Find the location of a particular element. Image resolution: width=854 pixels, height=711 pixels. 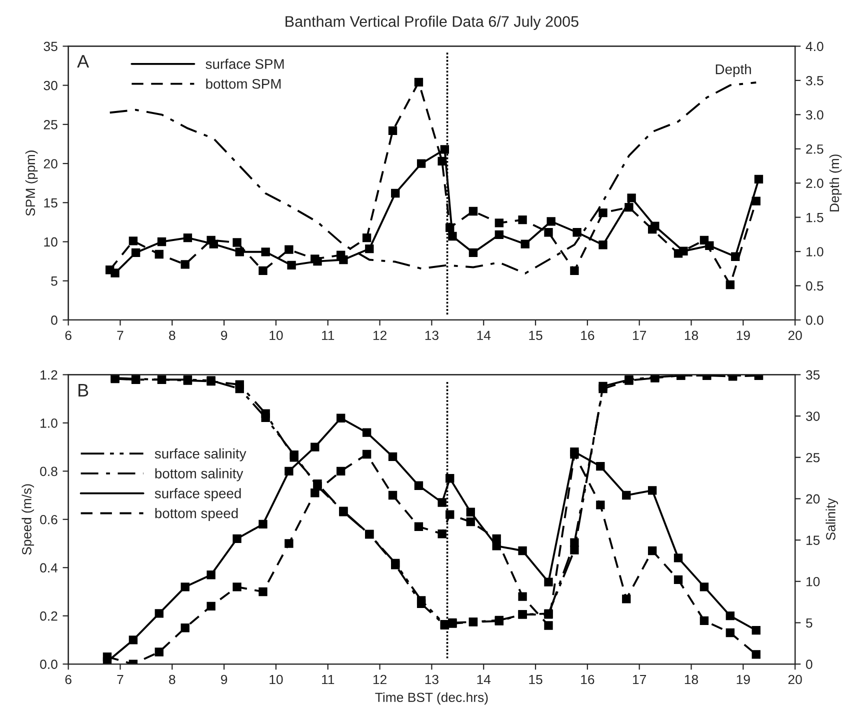

y2-tick-label: 30 is located at coordinates (813, 416).